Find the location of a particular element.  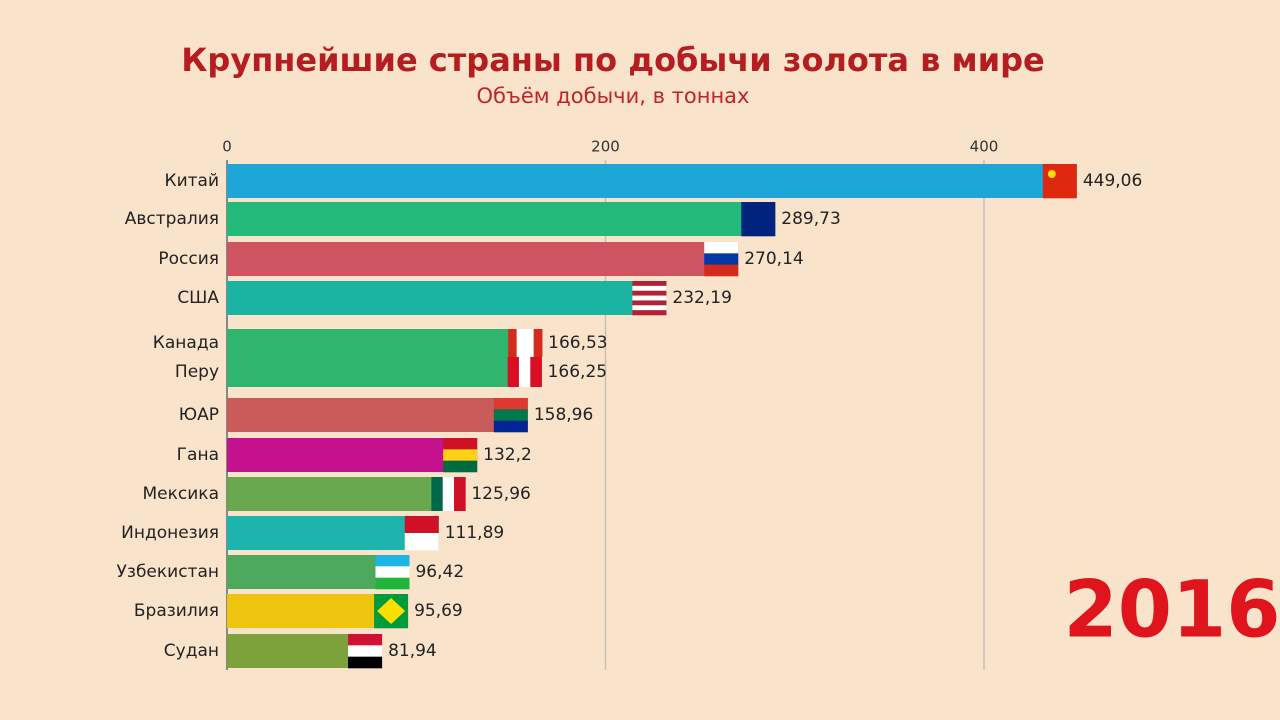

year-label: 2016 is located at coordinates (1171, 610).